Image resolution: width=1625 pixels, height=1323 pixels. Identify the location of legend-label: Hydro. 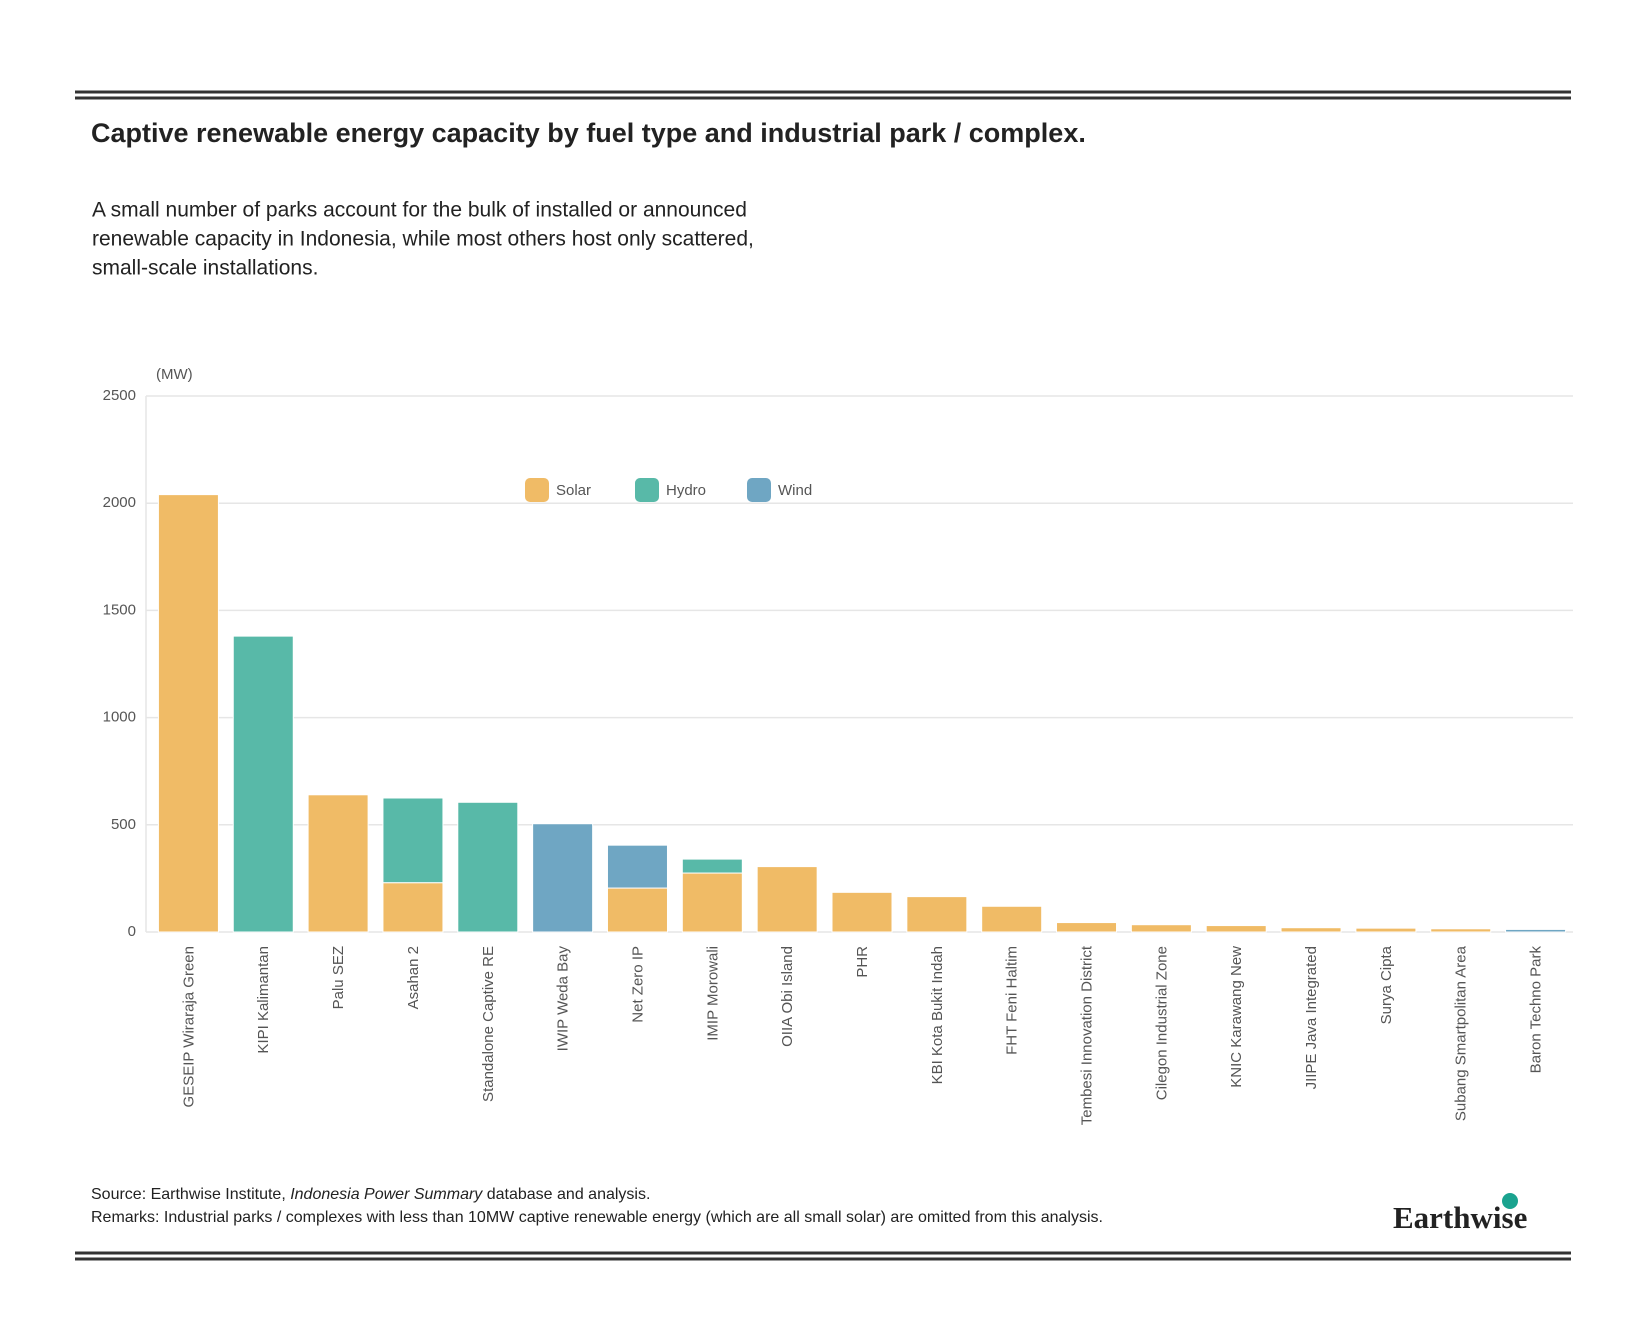
(686, 490).